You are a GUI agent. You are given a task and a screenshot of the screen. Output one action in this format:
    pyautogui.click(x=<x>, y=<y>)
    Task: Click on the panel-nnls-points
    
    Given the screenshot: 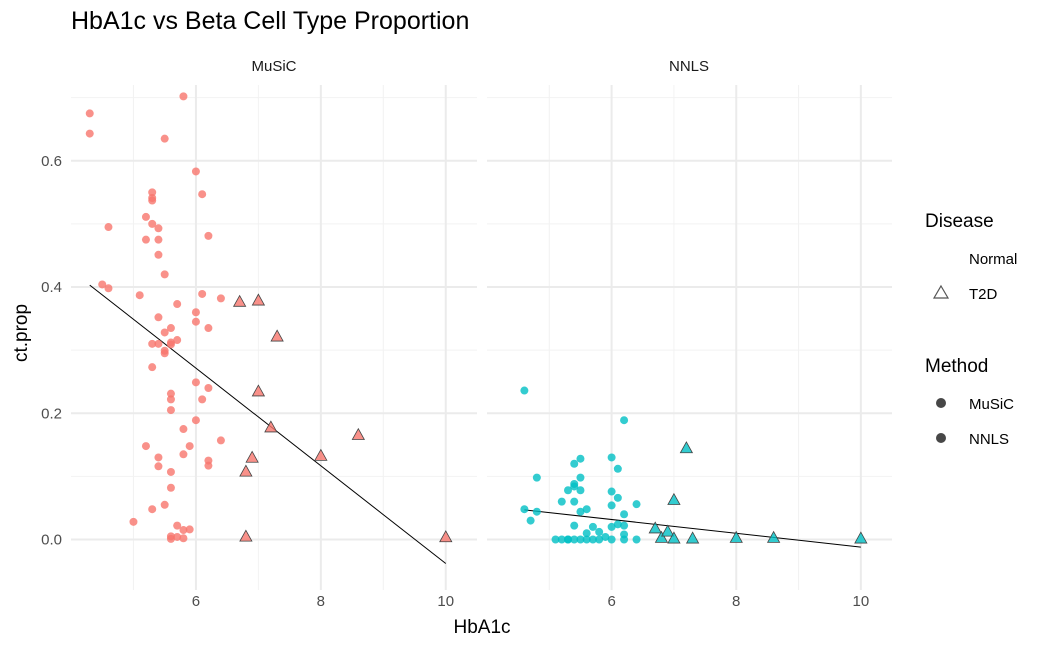 What is the action you would take?
    pyautogui.click(x=694, y=465)
    